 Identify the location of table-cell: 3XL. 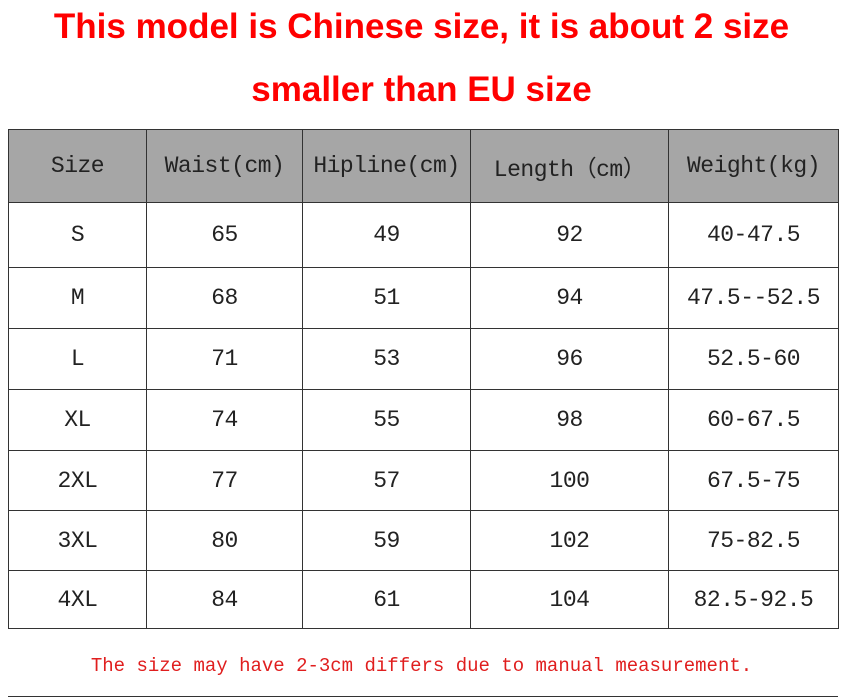
(77, 540).